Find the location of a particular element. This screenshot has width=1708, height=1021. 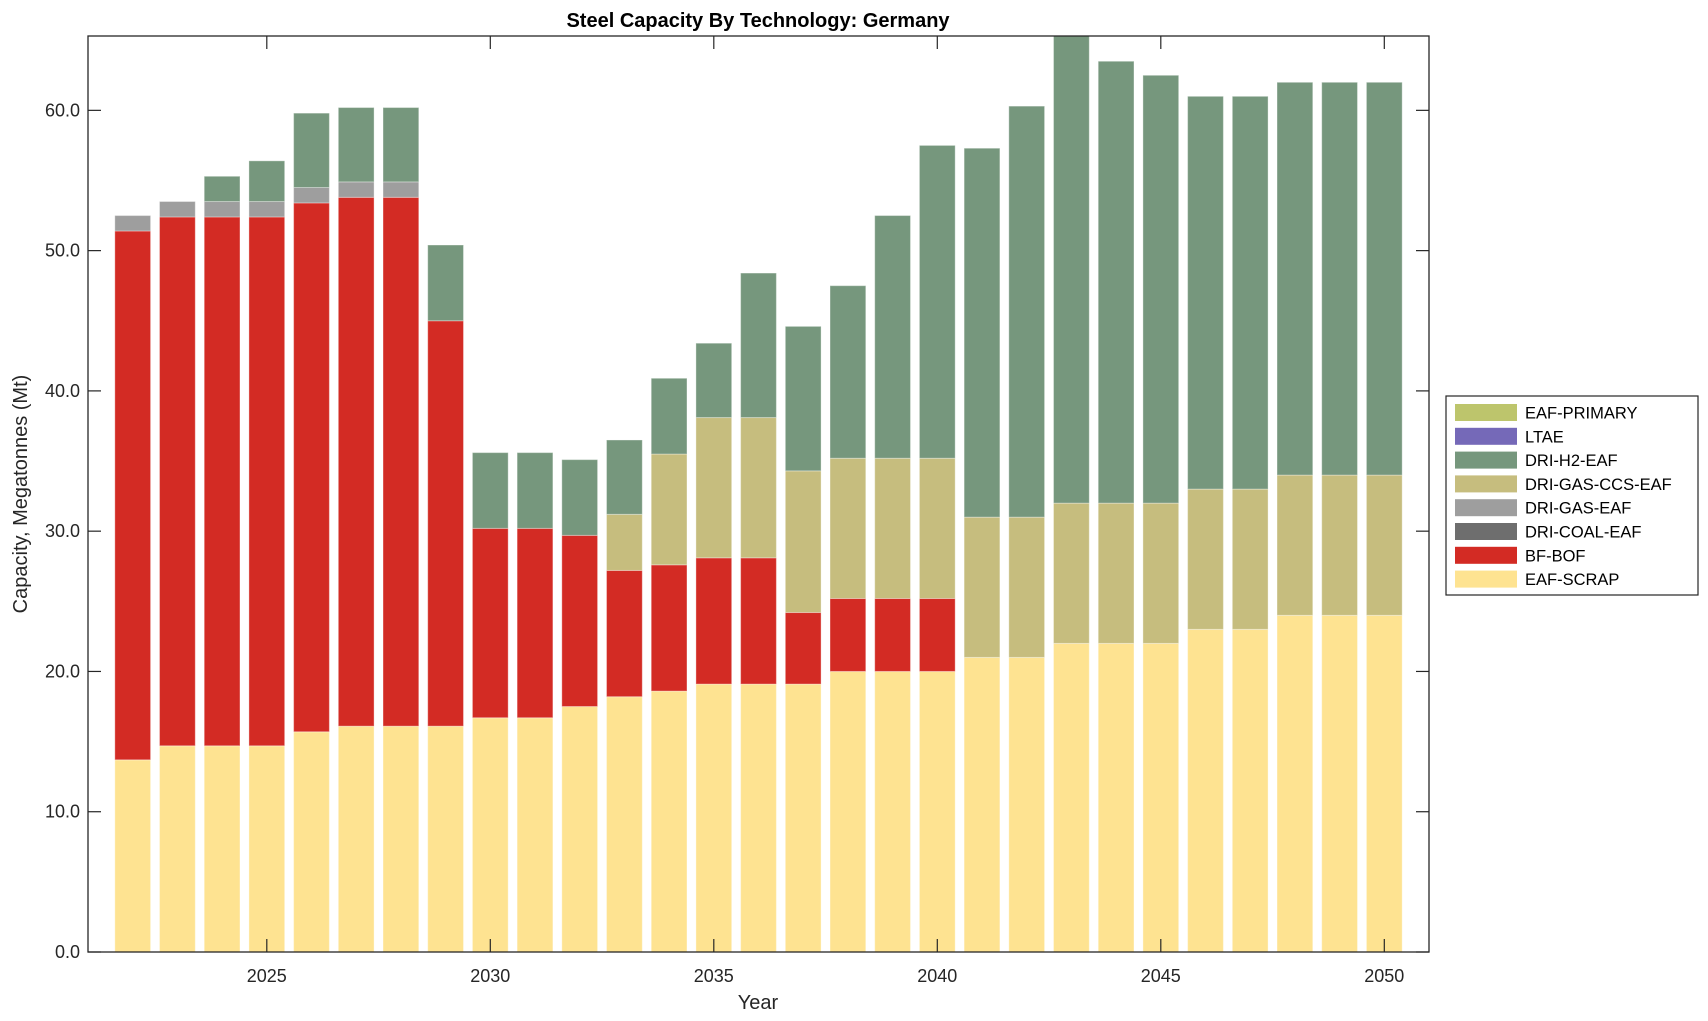

legend-item-dri-coal-eaf: DRI-COAL-EAF is located at coordinates (1548, 532).